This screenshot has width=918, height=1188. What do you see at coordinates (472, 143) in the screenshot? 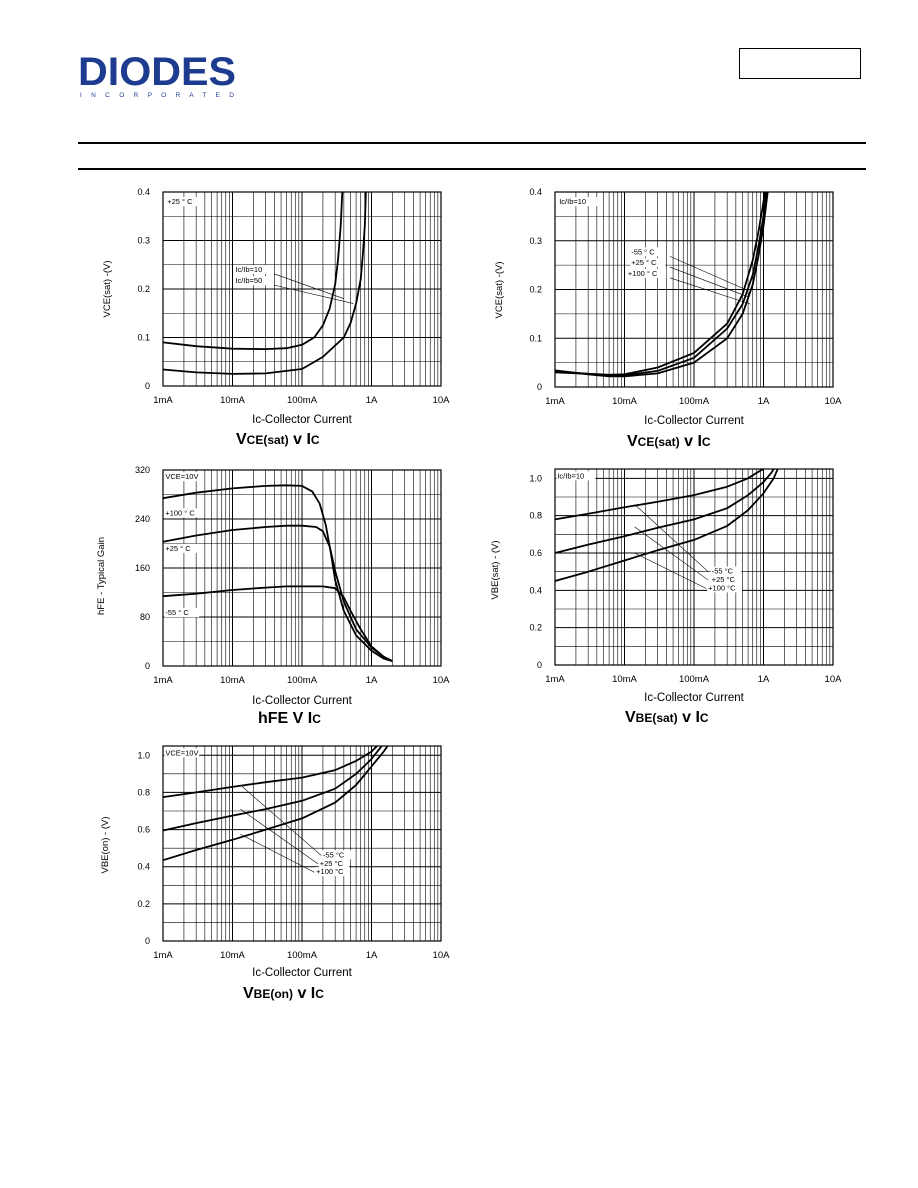
I see `header-rule-top` at bounding box center [472, 143].